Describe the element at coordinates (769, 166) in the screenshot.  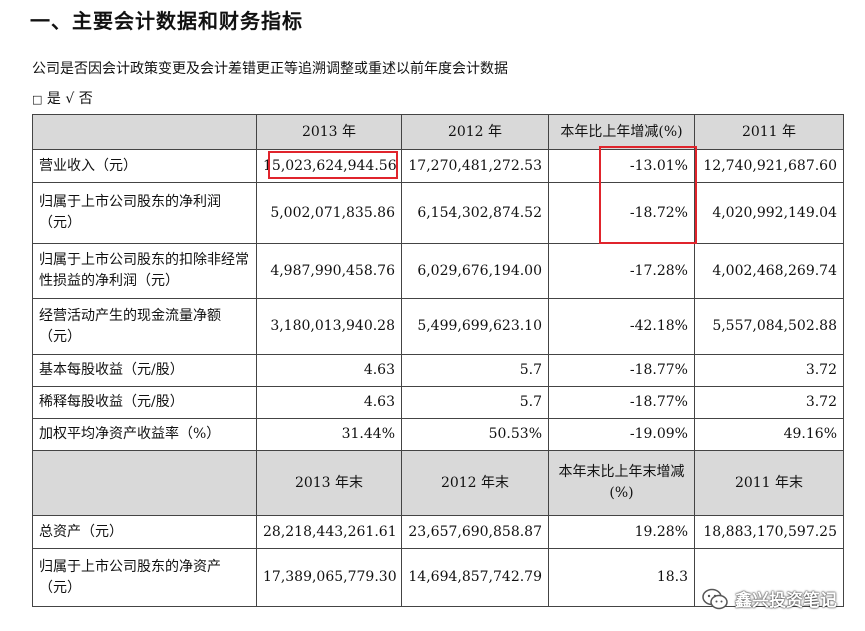
I see `value-2011: 12,740,921,687.60` at that location.